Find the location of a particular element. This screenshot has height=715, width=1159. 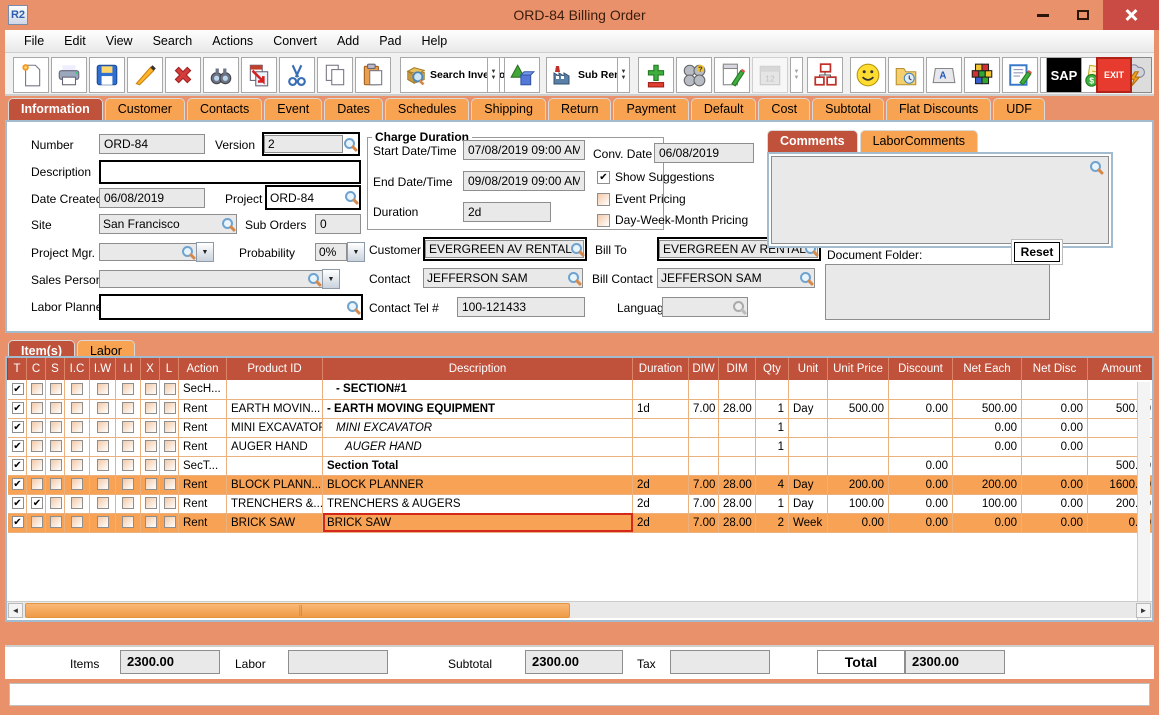

cell-discount is located at coordinates (920, 390).